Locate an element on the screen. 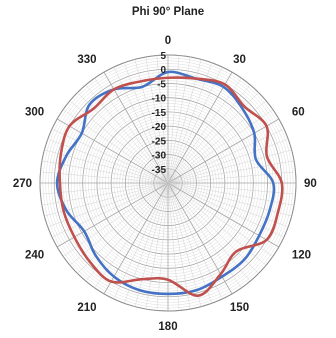 This screenshot has height=338, width=336. radial-tick-label: 0 is located at coordinates (163, 70).